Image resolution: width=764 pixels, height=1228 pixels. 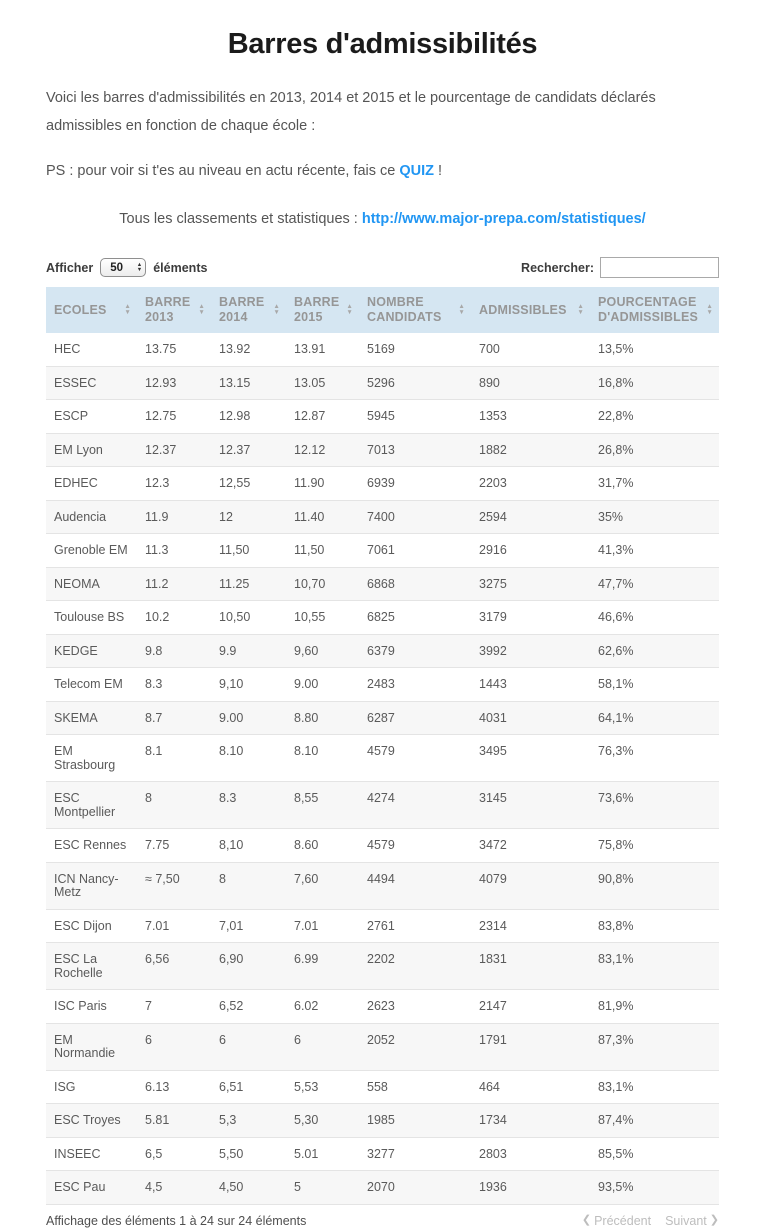 What do you see at coordinates (415, 1120) in the screenshot?
I see `table-cell: 1985` at bounding box center [415, 1120].